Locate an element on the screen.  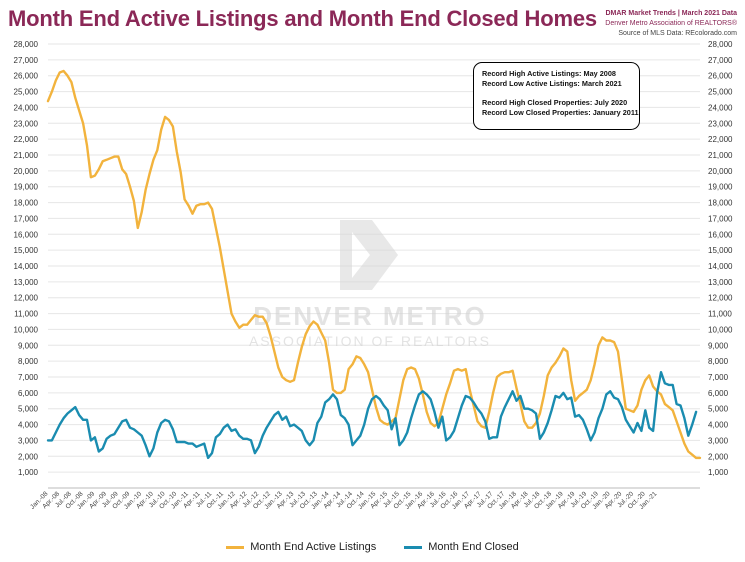
watermark-line-1: DENVER METRO is located at coordinates (369, 316).